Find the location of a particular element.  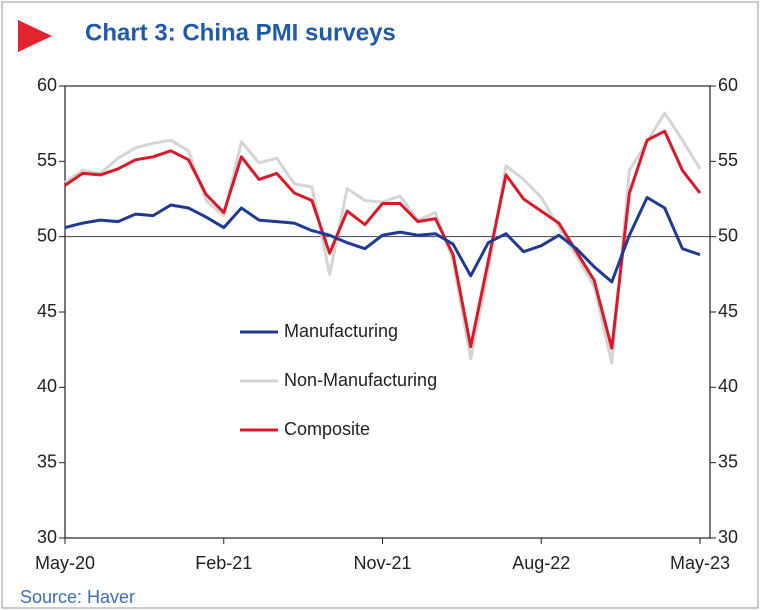

y-tick-label: 55 is located at coordinates (47, 160).